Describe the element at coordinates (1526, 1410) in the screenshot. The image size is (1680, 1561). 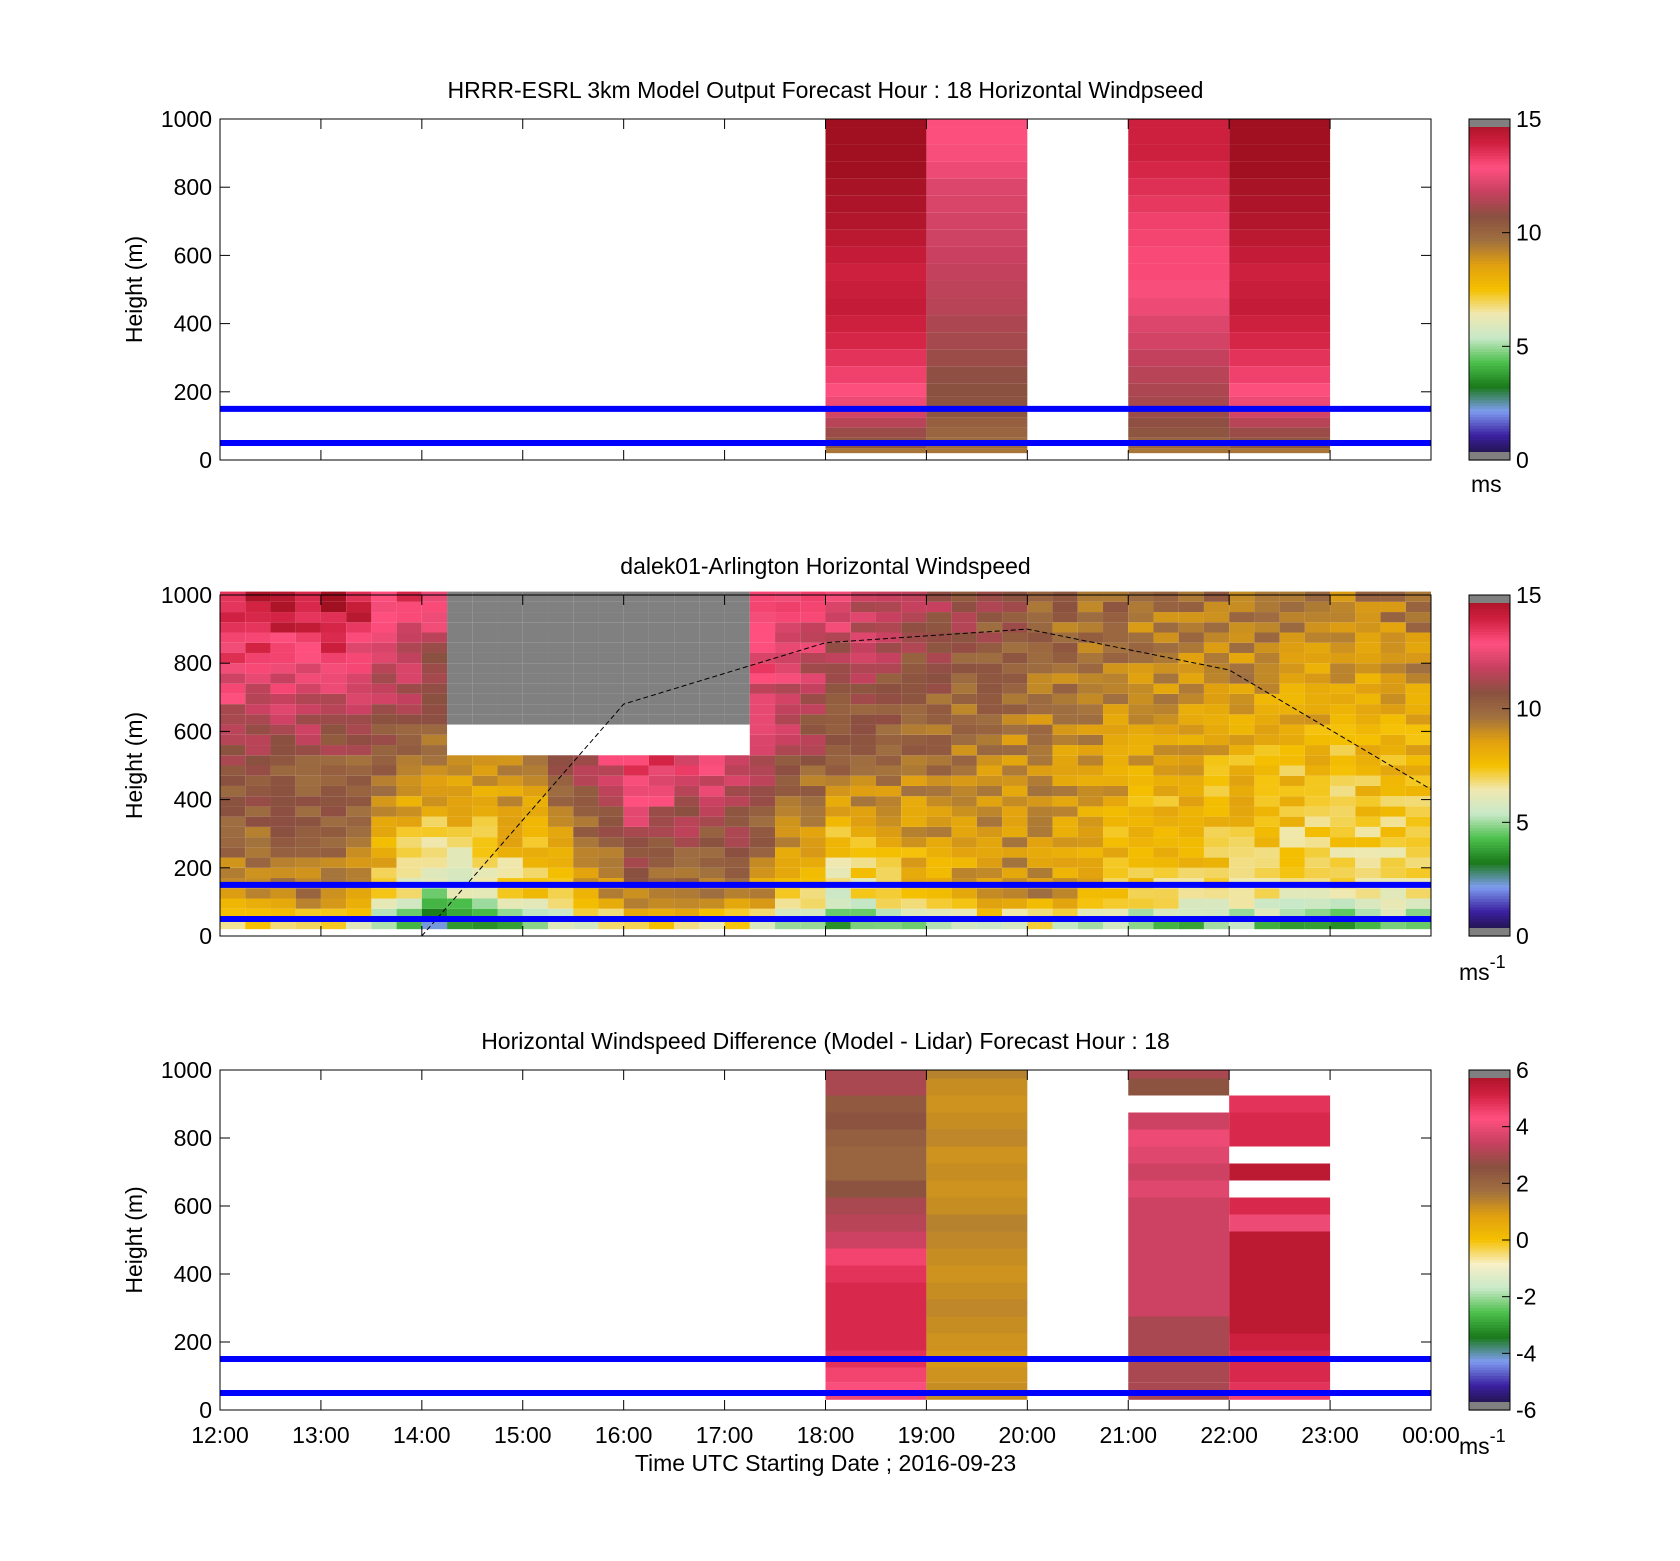
I see `colorbar-tick-label: -6` at that location.